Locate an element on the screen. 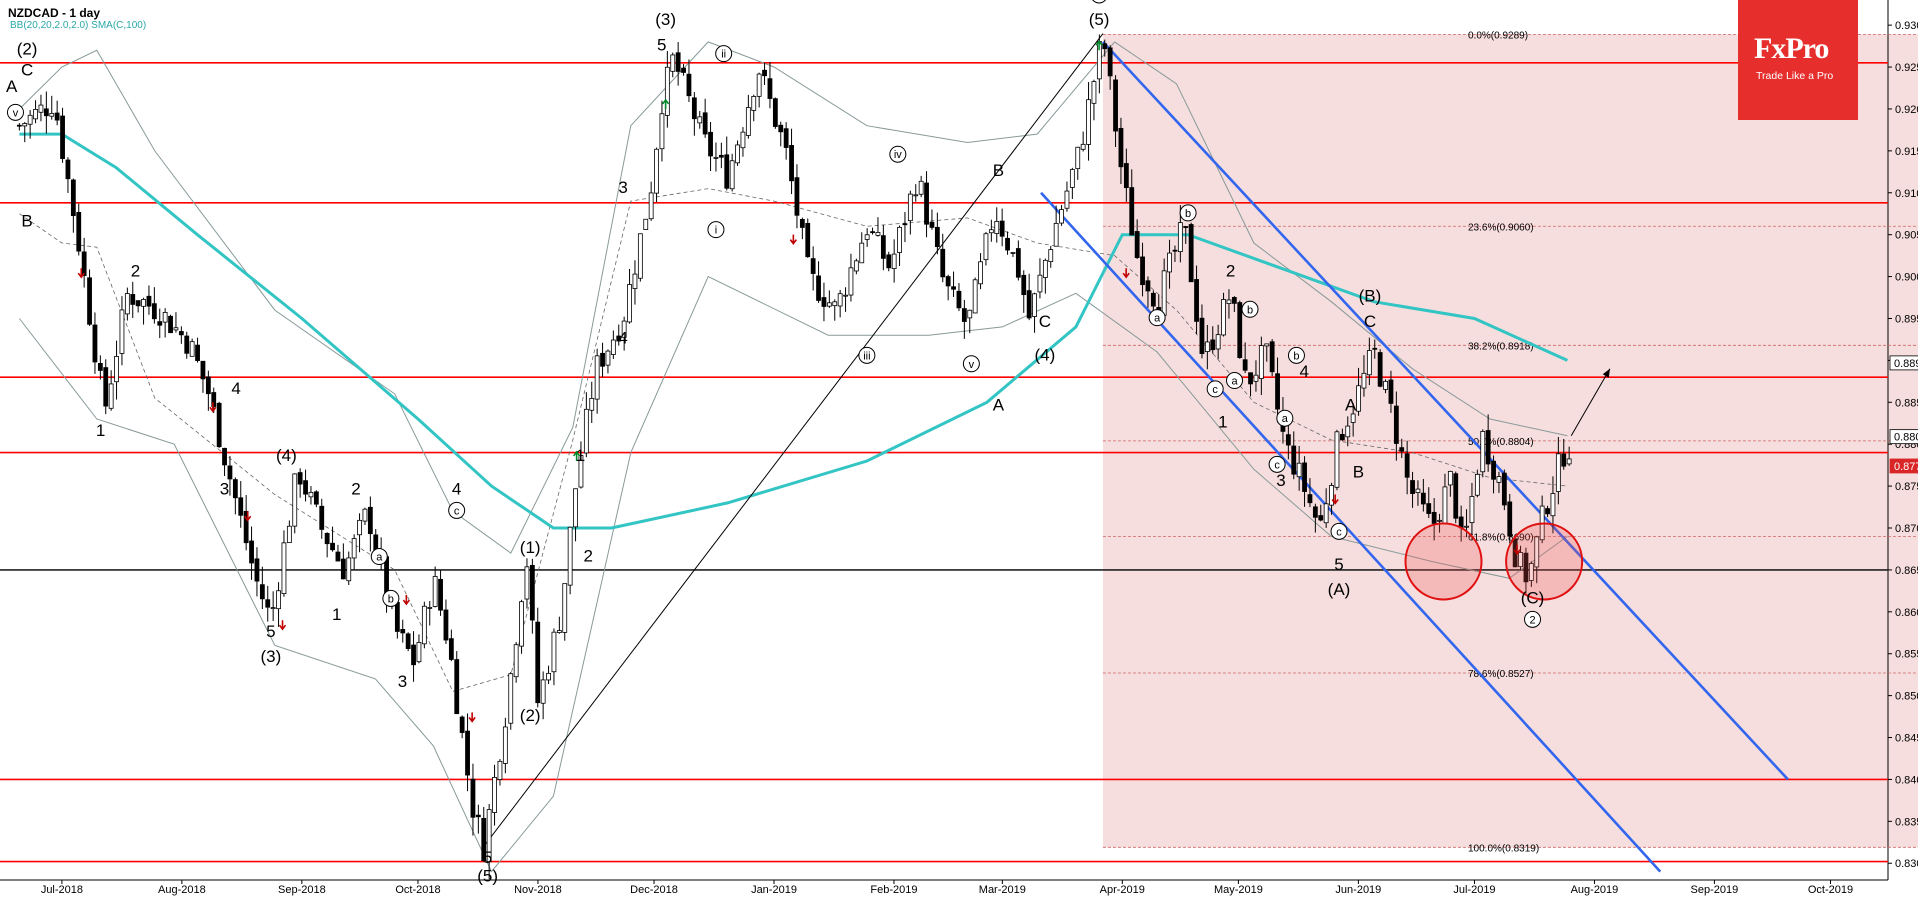 The image size is (1918, 903). wave-label: B is located at coordinates (998, 170).